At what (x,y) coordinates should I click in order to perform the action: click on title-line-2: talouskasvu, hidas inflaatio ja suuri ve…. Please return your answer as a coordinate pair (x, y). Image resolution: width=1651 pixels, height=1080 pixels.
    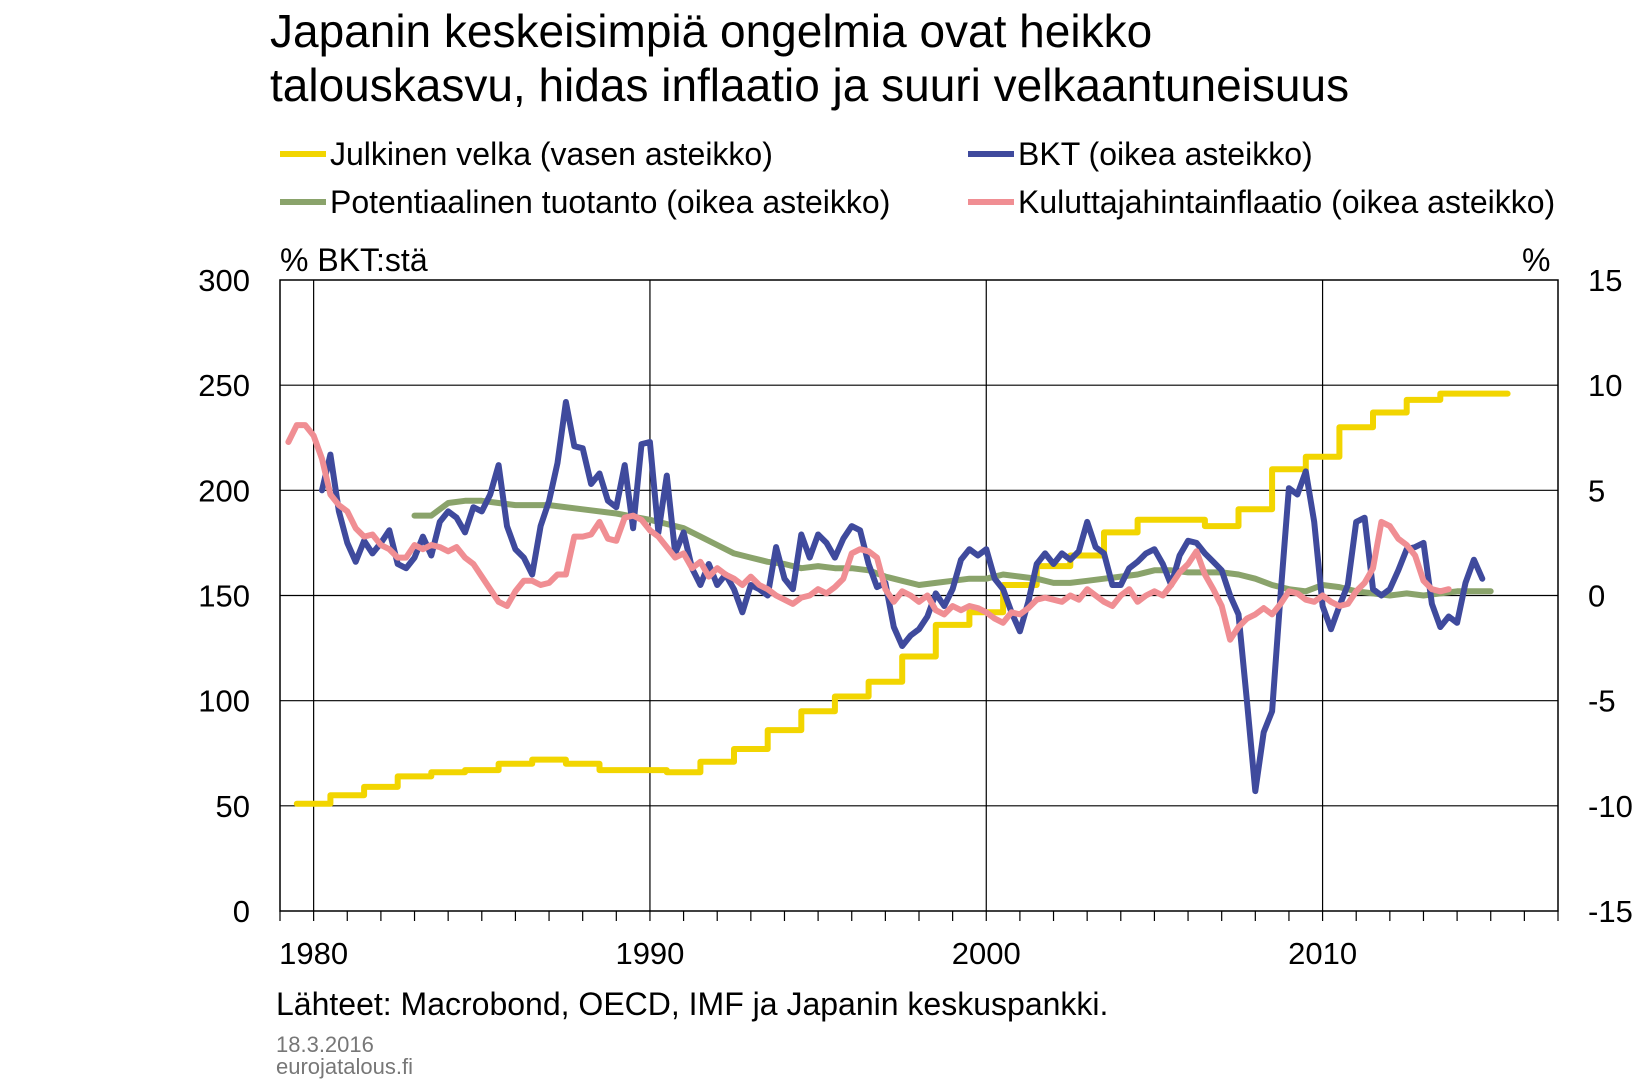
    Looking at the image, I should click on (810, 85).